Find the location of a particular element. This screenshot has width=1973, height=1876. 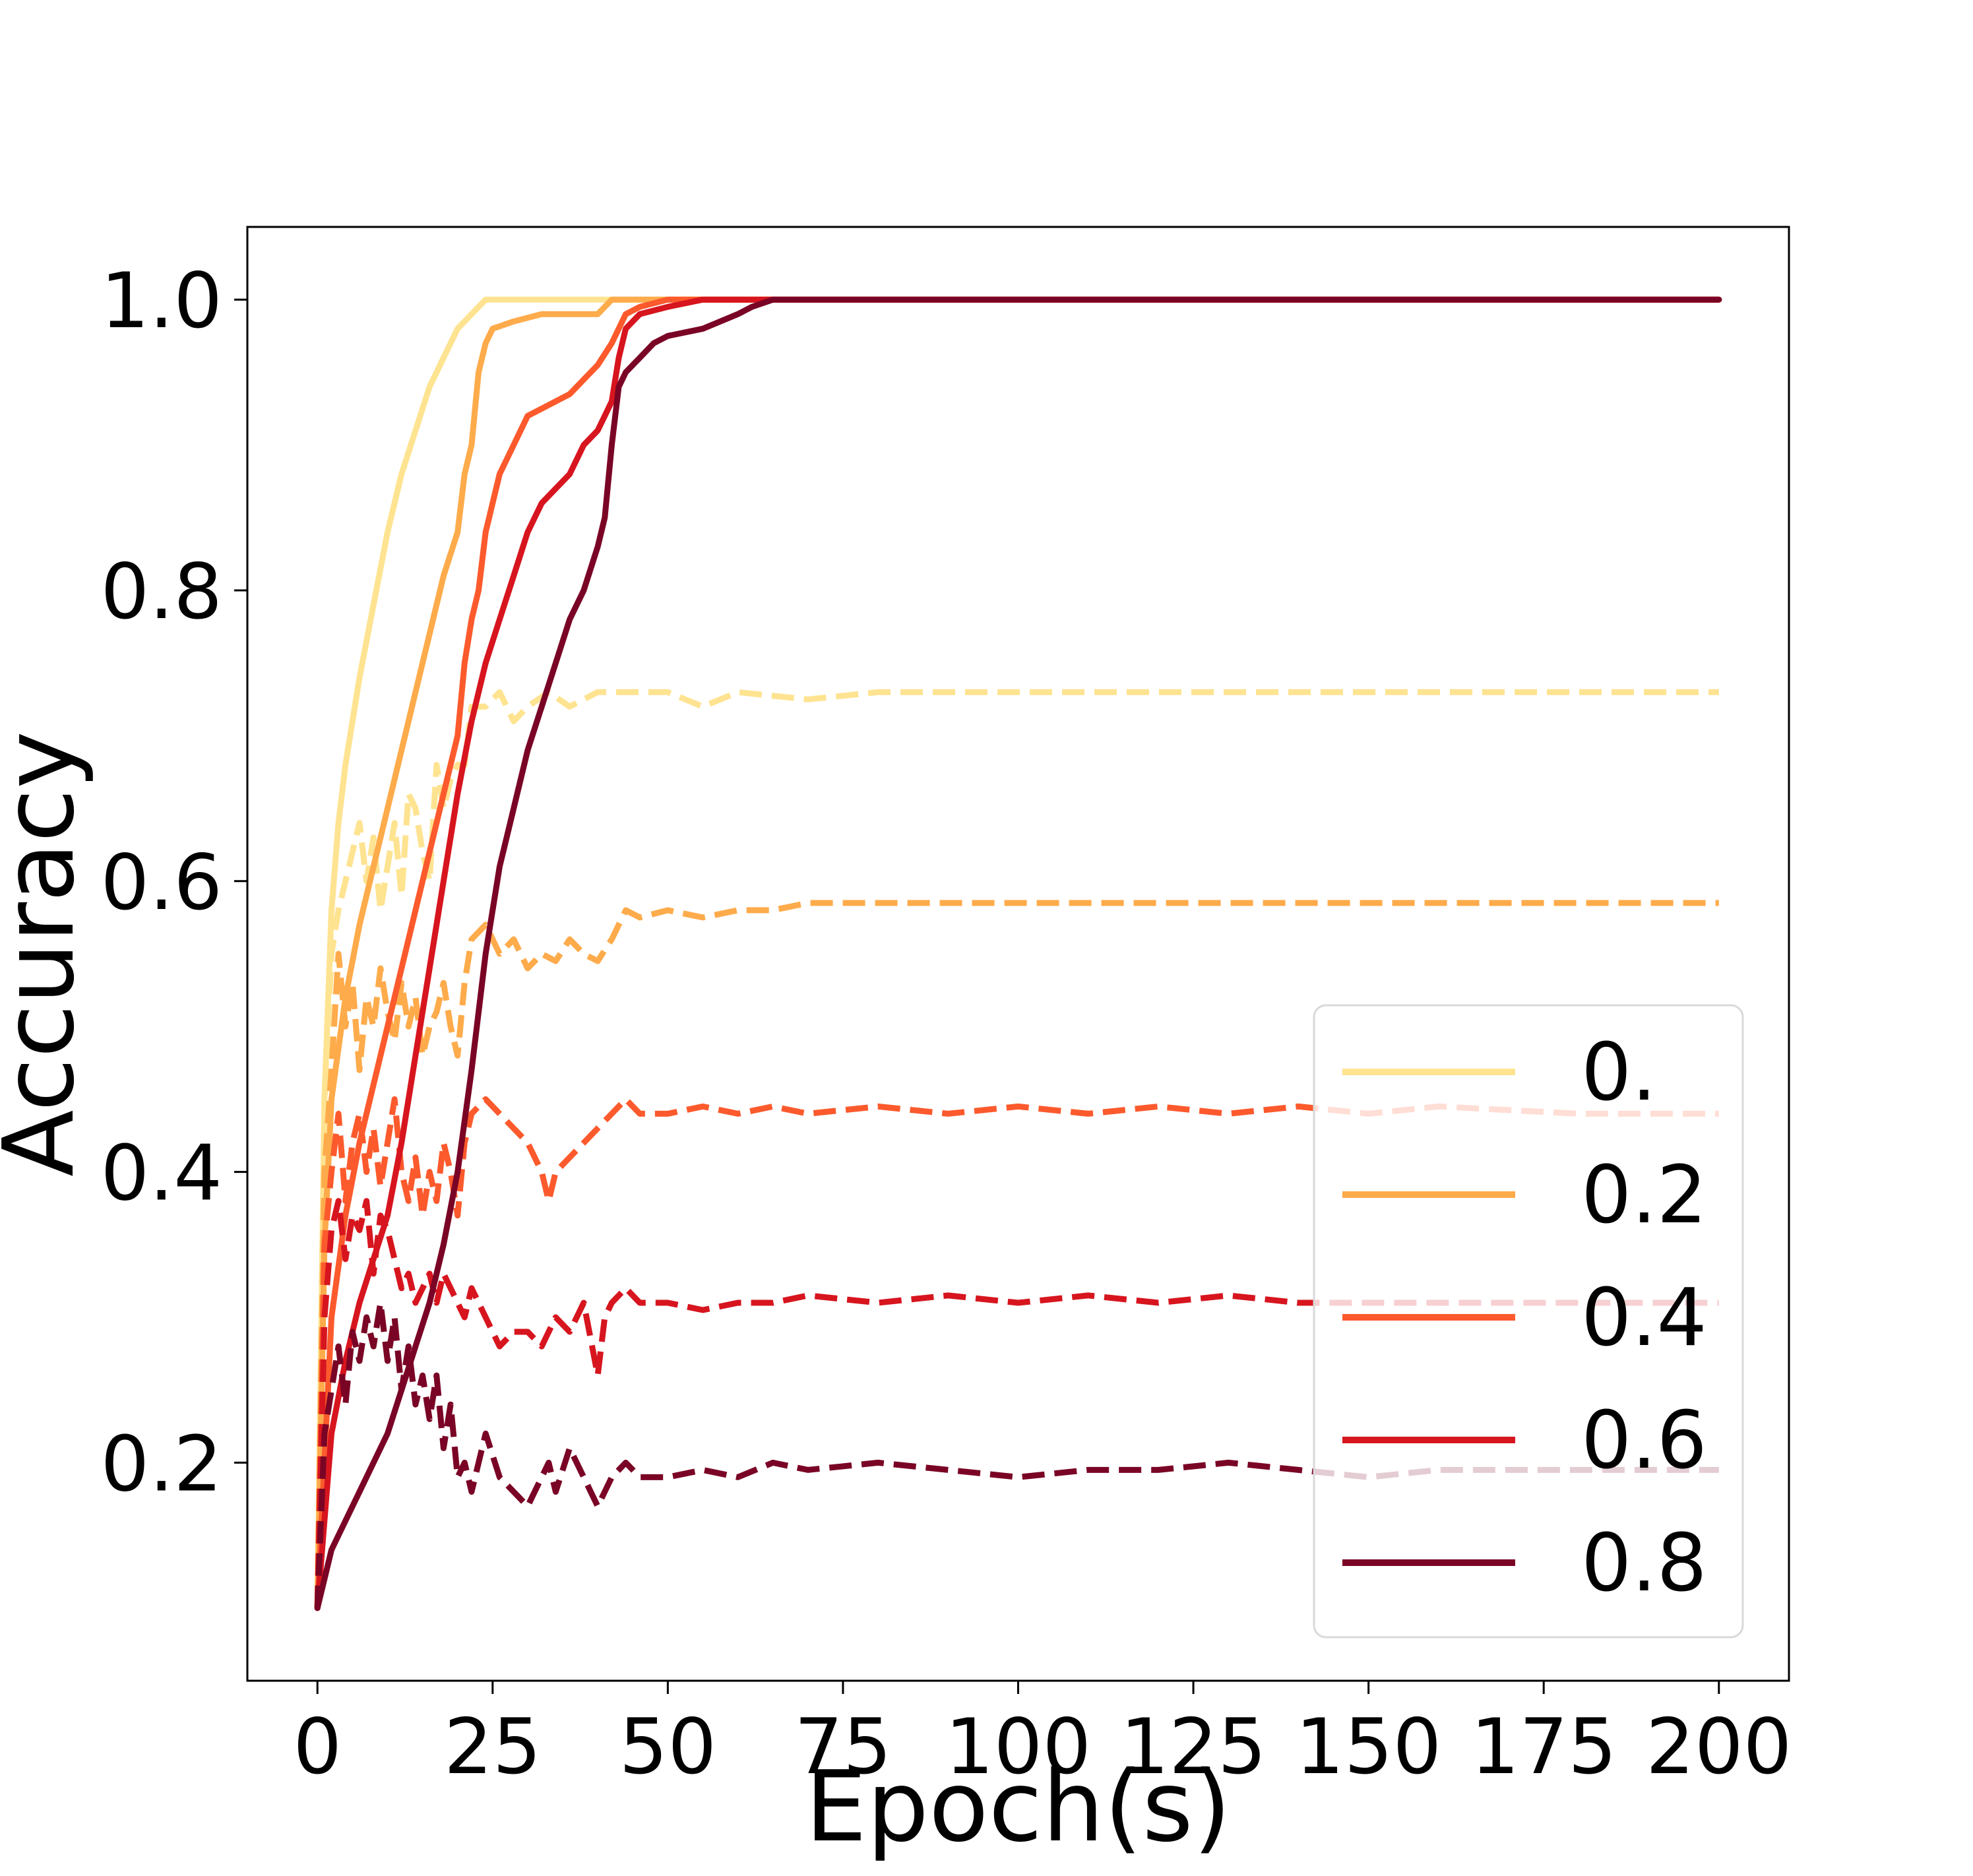

x-tick-label: 50 is located at coordinates (668, 1747).